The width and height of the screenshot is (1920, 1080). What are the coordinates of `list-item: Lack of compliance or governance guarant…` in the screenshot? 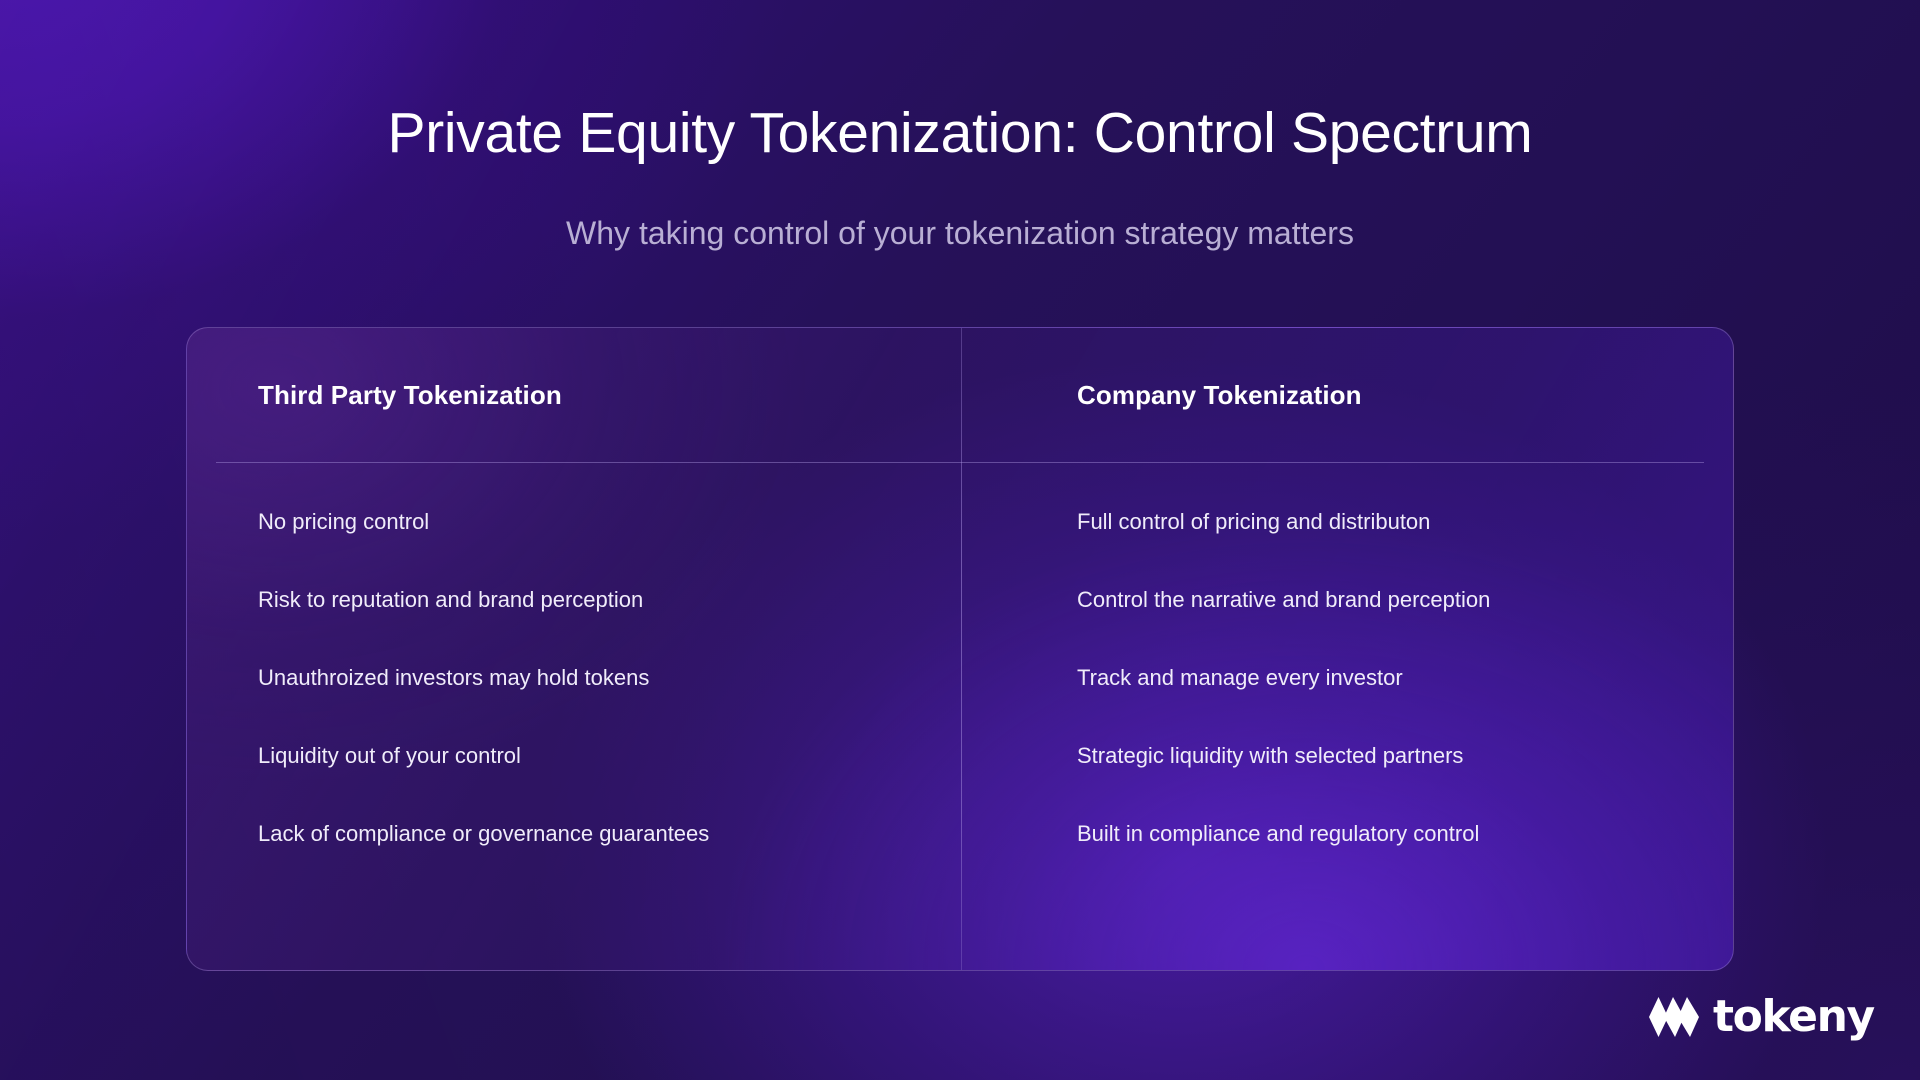 It's located at (484, 833).